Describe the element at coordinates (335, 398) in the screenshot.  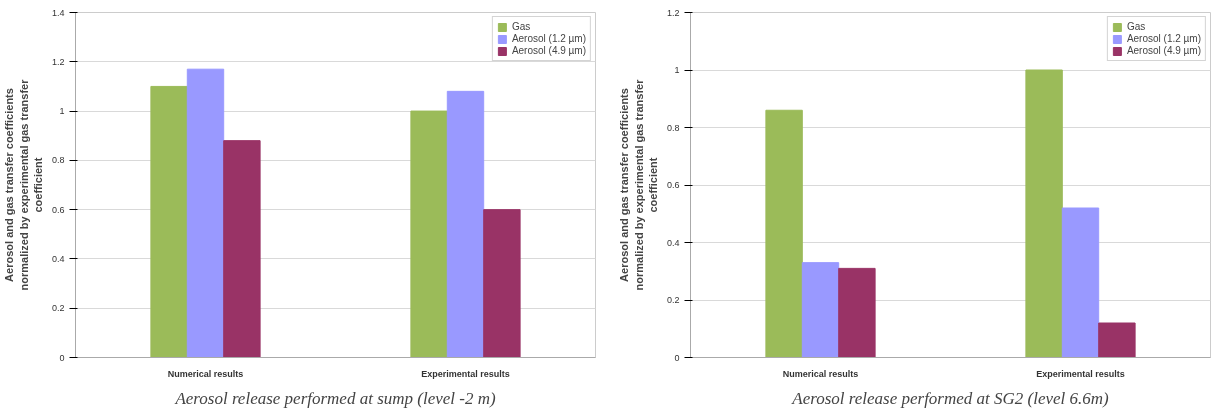
I see `text: Aerosol release performed at sump (level -2 m)` at that location.